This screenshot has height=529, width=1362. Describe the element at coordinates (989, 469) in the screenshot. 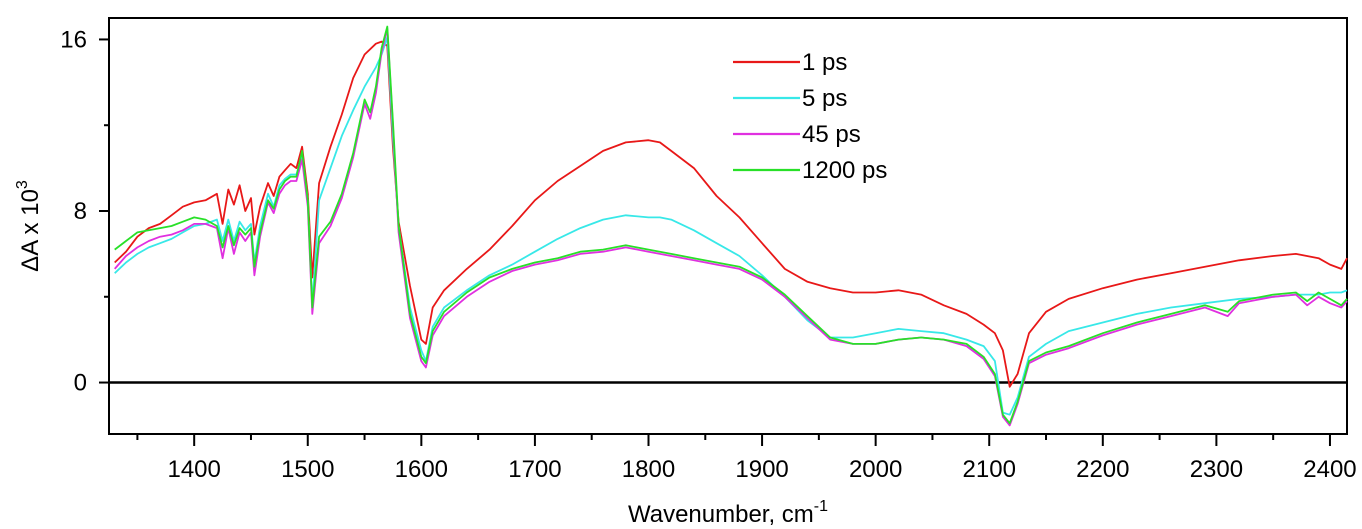

I see `x-tick-label: 2100` at that location.